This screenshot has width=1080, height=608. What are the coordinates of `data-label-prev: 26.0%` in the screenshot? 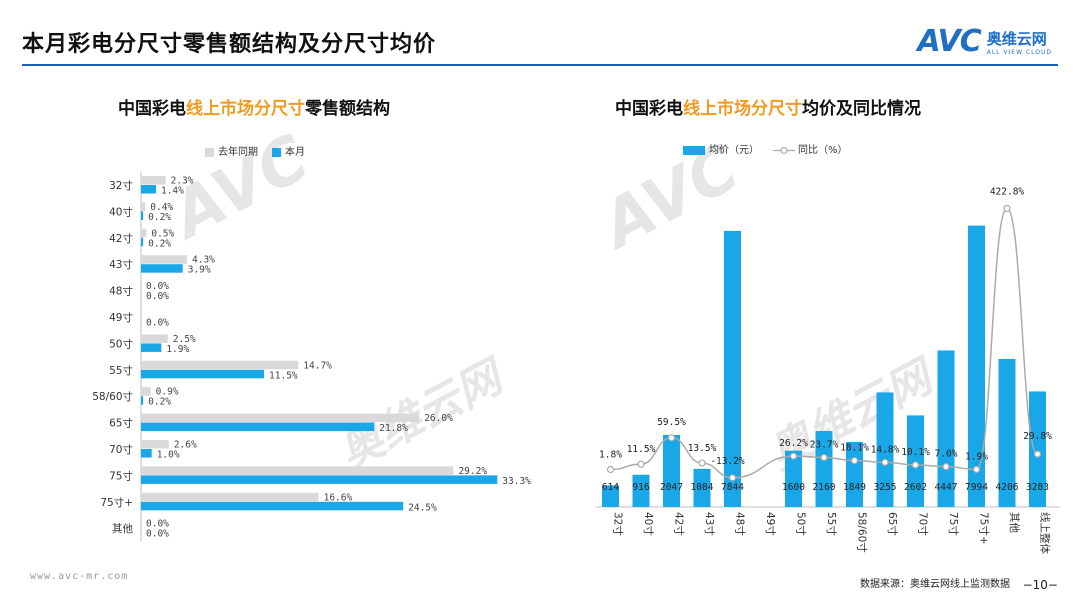 It's located at (438, 418).